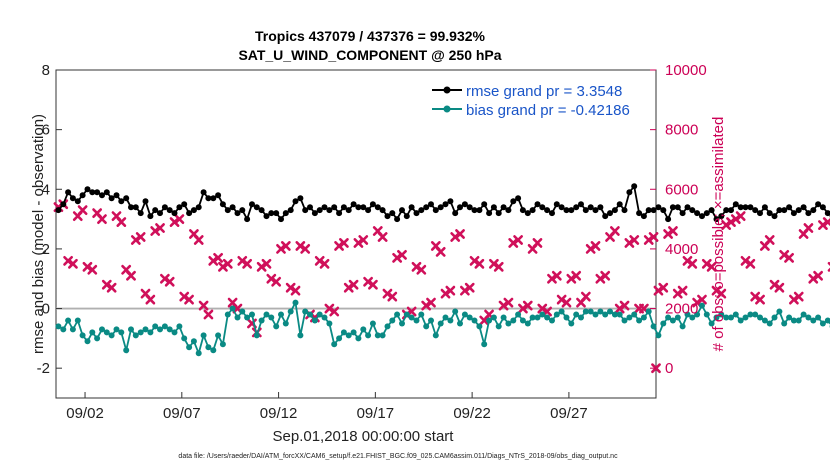  Describe the element at coordinates (49, 219) in the screenshot. I see `left-axis-ticks: -2 0 2 4 6 8` at that location.